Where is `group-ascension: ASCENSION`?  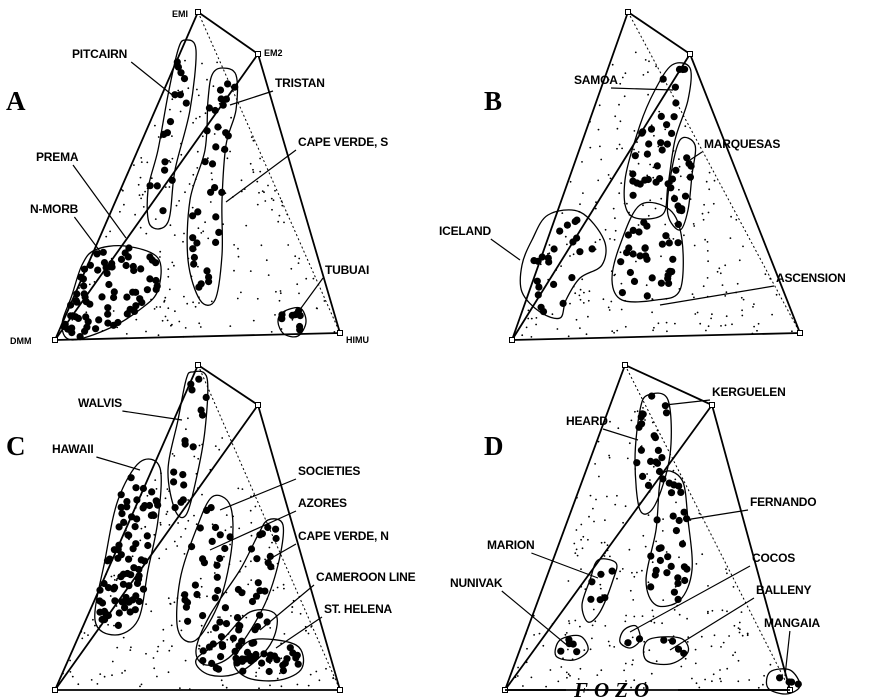 group-ascension: ASCENSION is located at coordinates (728, 253).